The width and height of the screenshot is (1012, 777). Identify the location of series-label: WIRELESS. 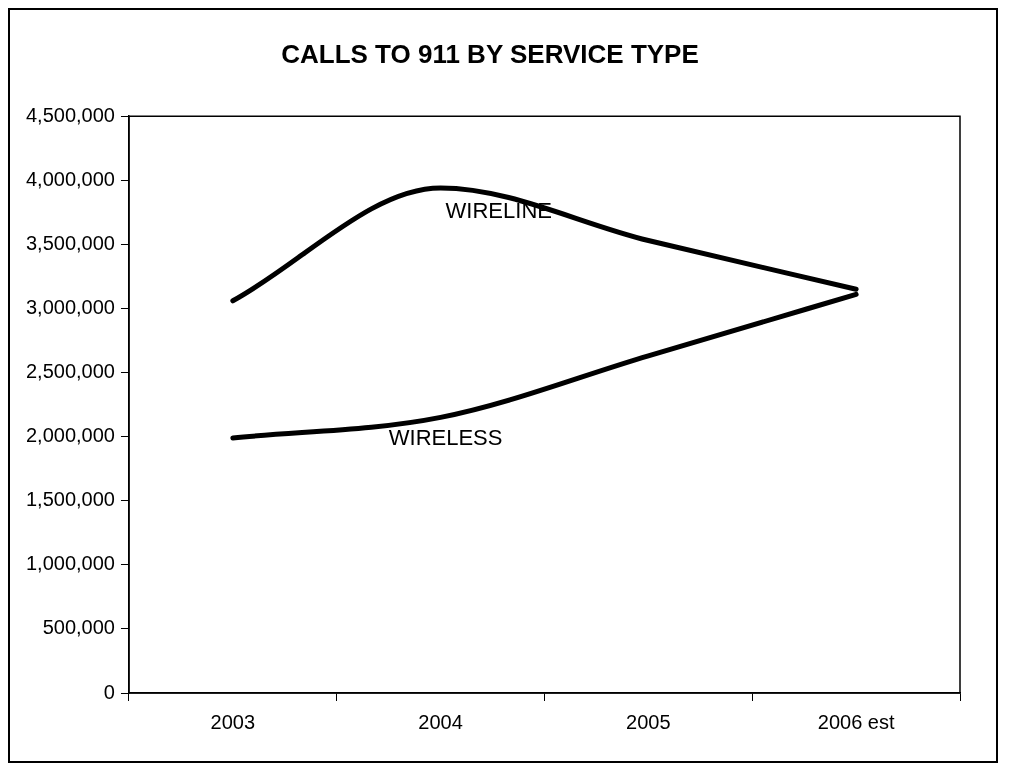
(445, 438).